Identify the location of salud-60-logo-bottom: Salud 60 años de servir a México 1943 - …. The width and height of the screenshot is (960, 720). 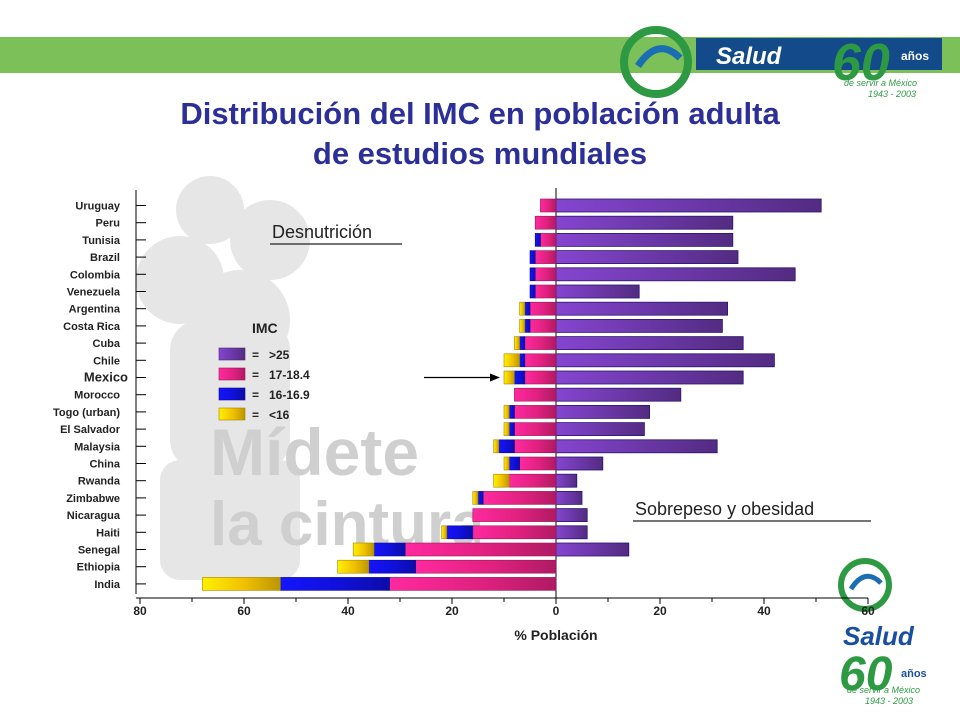
(882, 632).